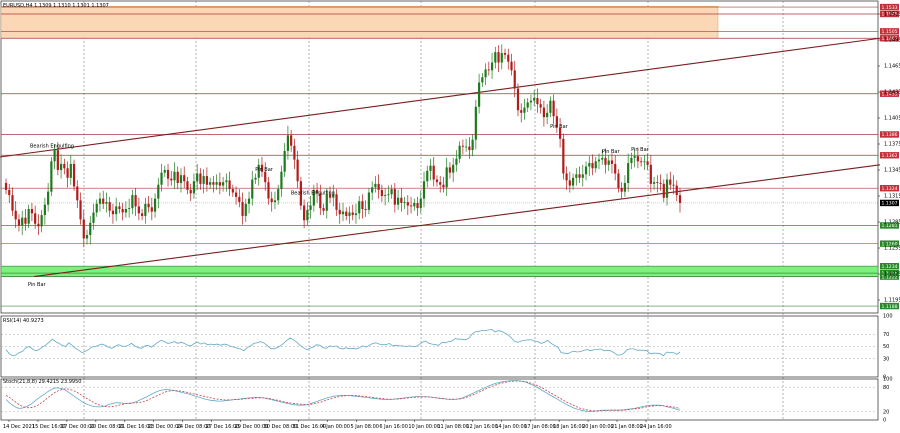  I want to click on stoch-tick-label: 20, so click(886, 413).